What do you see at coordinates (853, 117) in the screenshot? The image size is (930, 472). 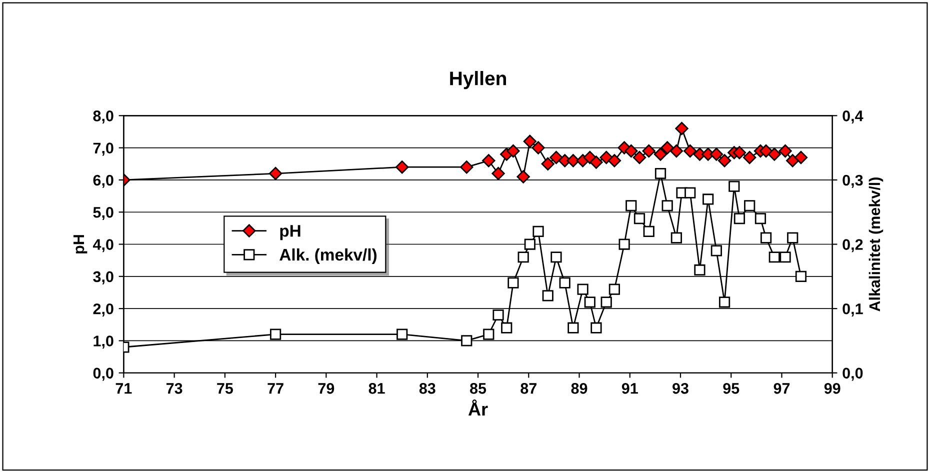 I see `y2-tick-label: 0,4` at bounding box center [853, 117].